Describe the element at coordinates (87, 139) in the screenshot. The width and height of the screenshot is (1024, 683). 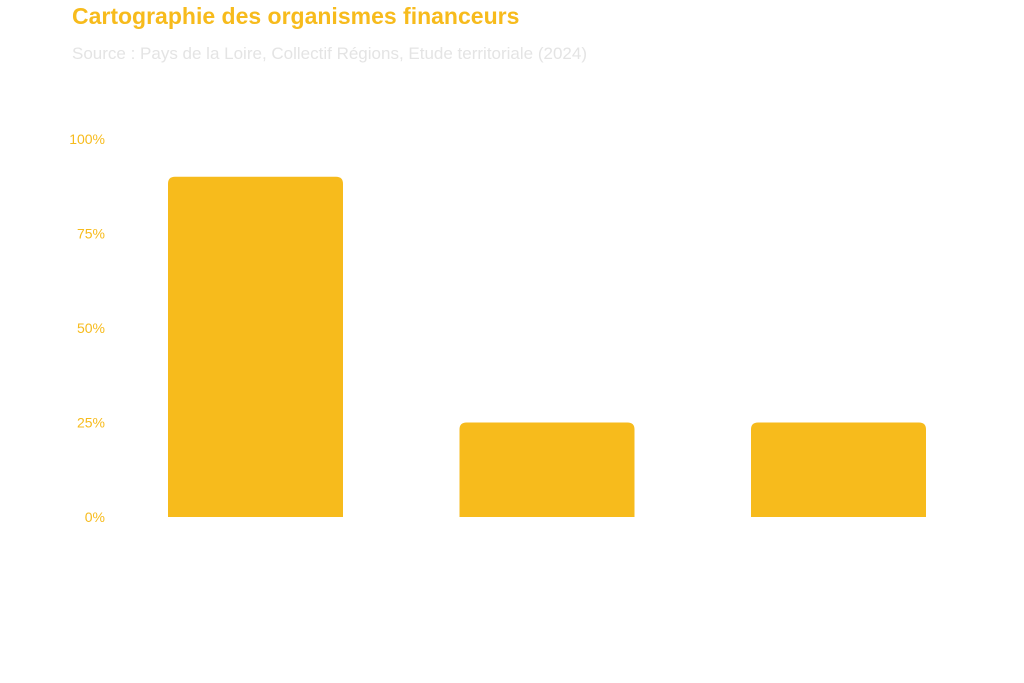
I see `y-tick-label: 100%` at that location.